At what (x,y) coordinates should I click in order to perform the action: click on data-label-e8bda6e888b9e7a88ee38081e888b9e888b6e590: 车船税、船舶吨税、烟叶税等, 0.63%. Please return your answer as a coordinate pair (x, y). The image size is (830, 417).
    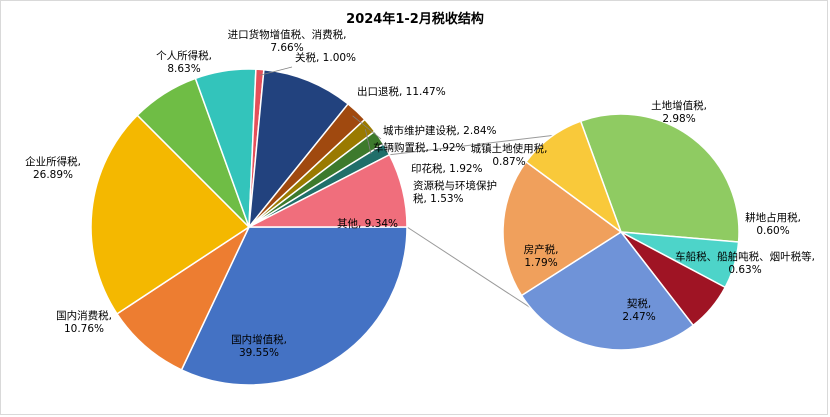
    Looking at the image, I should click on (745, 263).